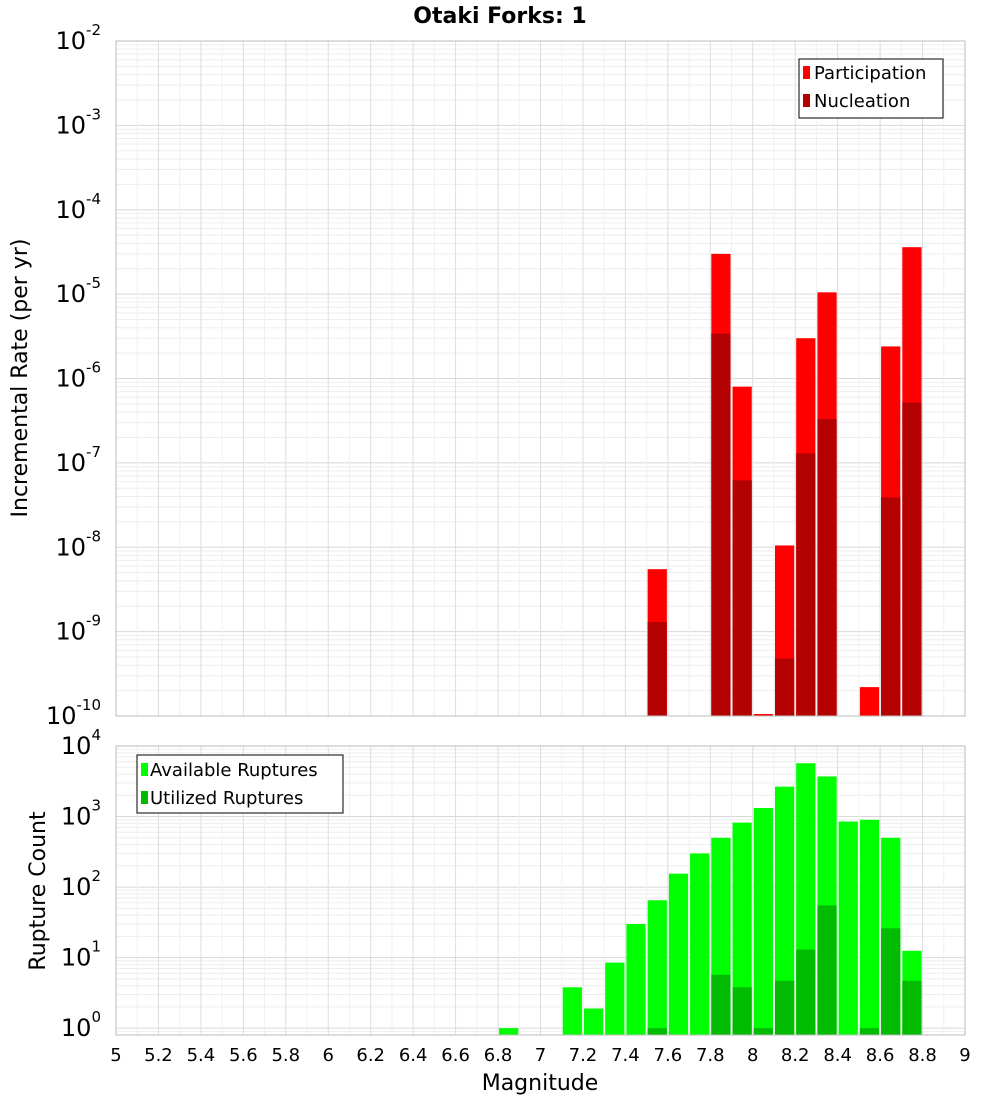 The image size is (1000, 1100). I want to click on chart-title: Otaki Forks: 1, so click(500, 16).